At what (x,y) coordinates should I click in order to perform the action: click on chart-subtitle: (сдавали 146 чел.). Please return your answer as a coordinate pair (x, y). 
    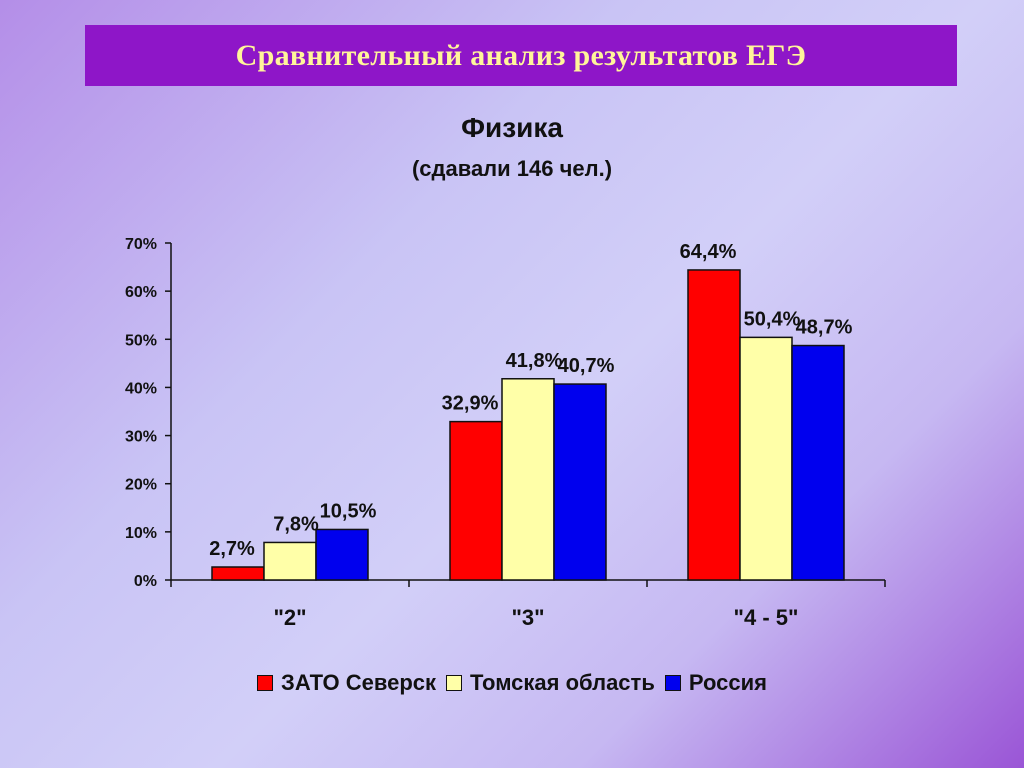
    Looking at the image, I should click on (512, 168).